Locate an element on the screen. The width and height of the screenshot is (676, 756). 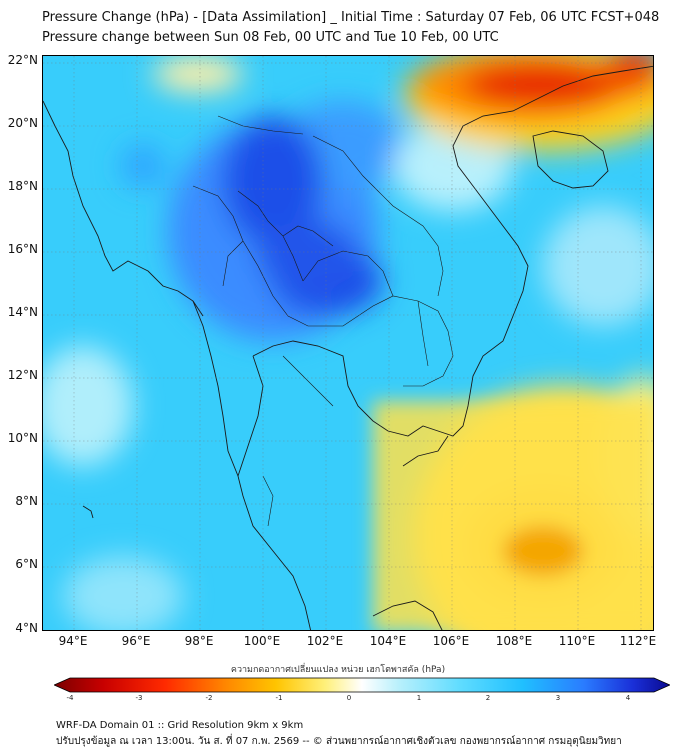
colorbar is located at coordinates (362, 685).